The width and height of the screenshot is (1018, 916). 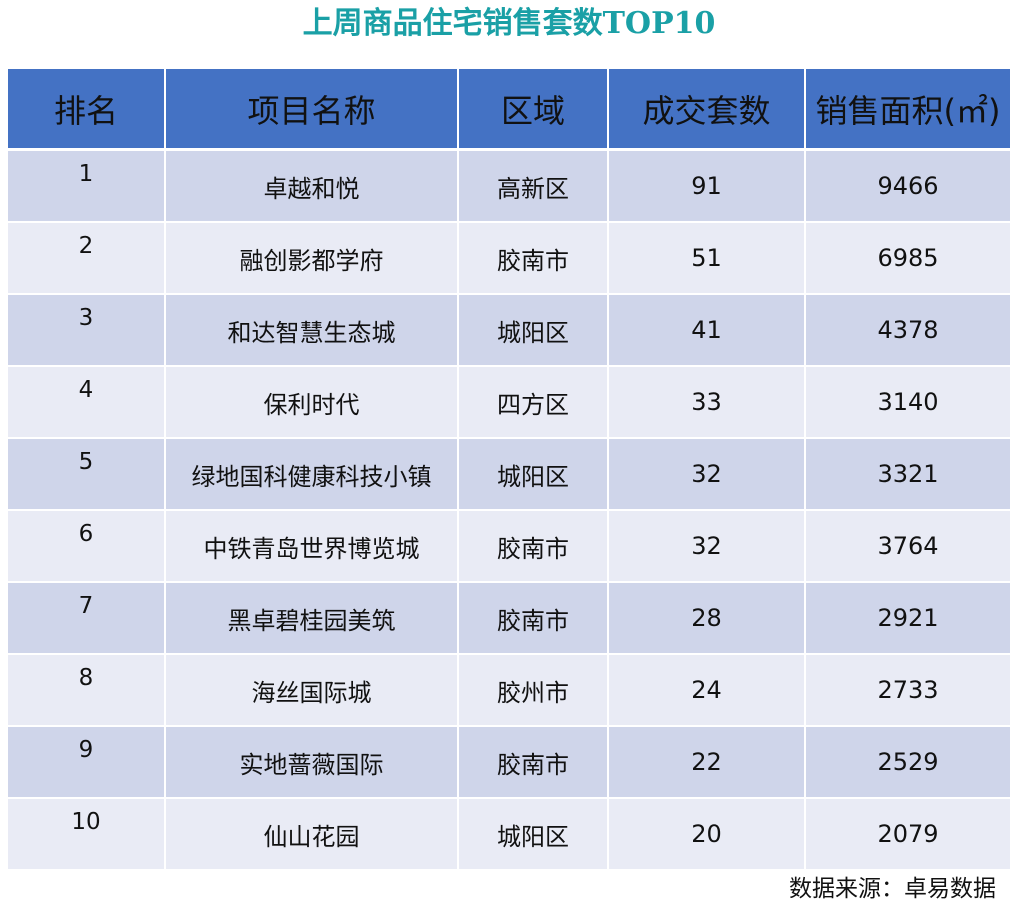 I want to click on units-cell: 33, so click(x=707, y=402).